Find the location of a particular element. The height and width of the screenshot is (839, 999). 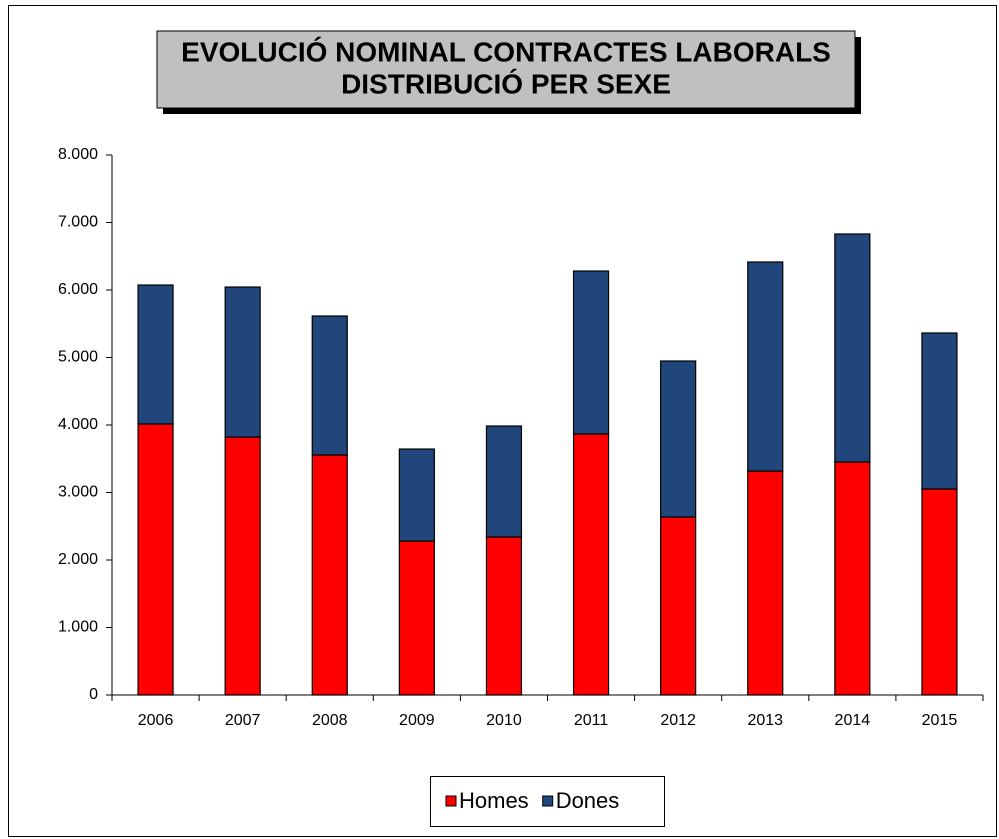

x-tick-label: 2011 is located at coordinates (591, 720).